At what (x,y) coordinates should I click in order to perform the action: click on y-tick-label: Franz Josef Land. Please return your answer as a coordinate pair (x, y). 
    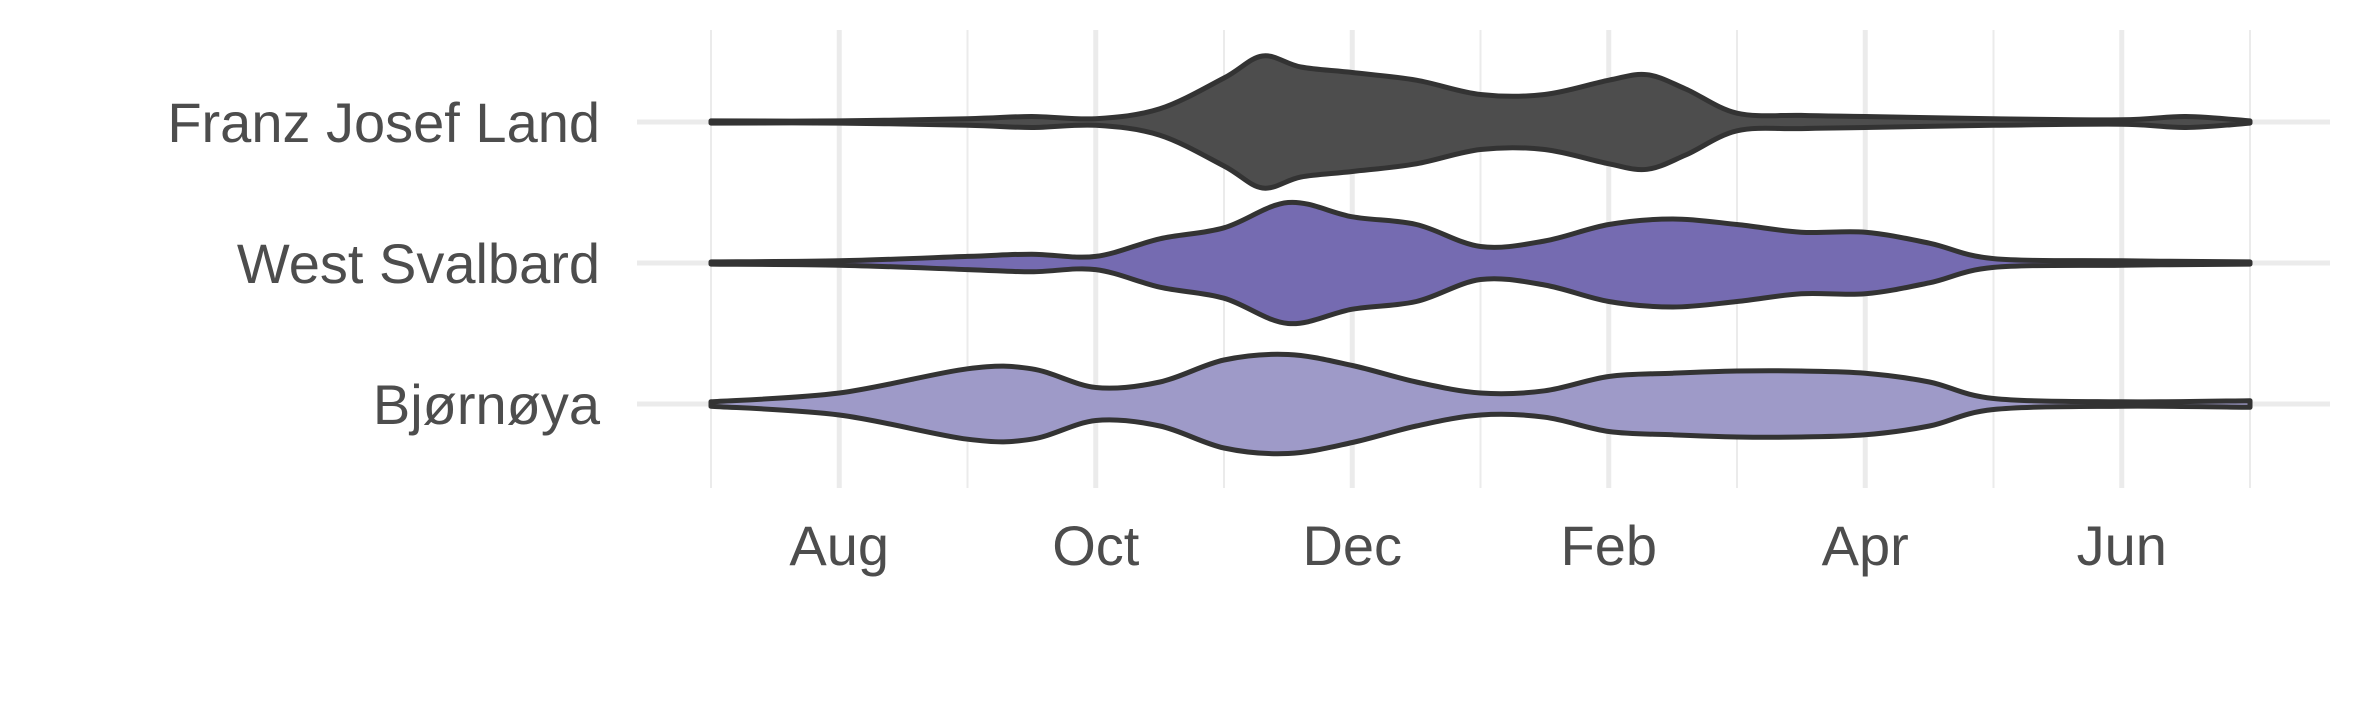
    Looking at the image, I should click on (383, 122).